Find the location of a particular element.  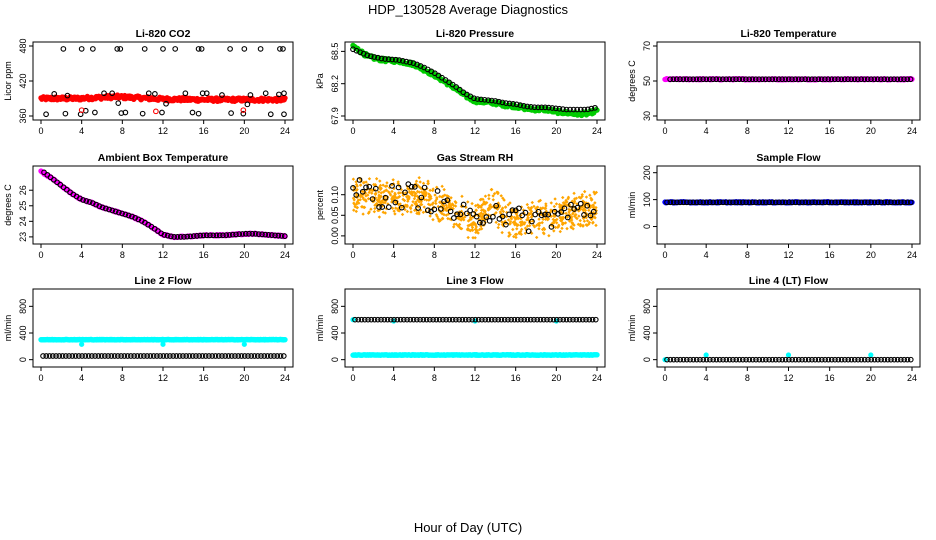

panel-title: Line 3 Flow is located at coordinates (475, 281).